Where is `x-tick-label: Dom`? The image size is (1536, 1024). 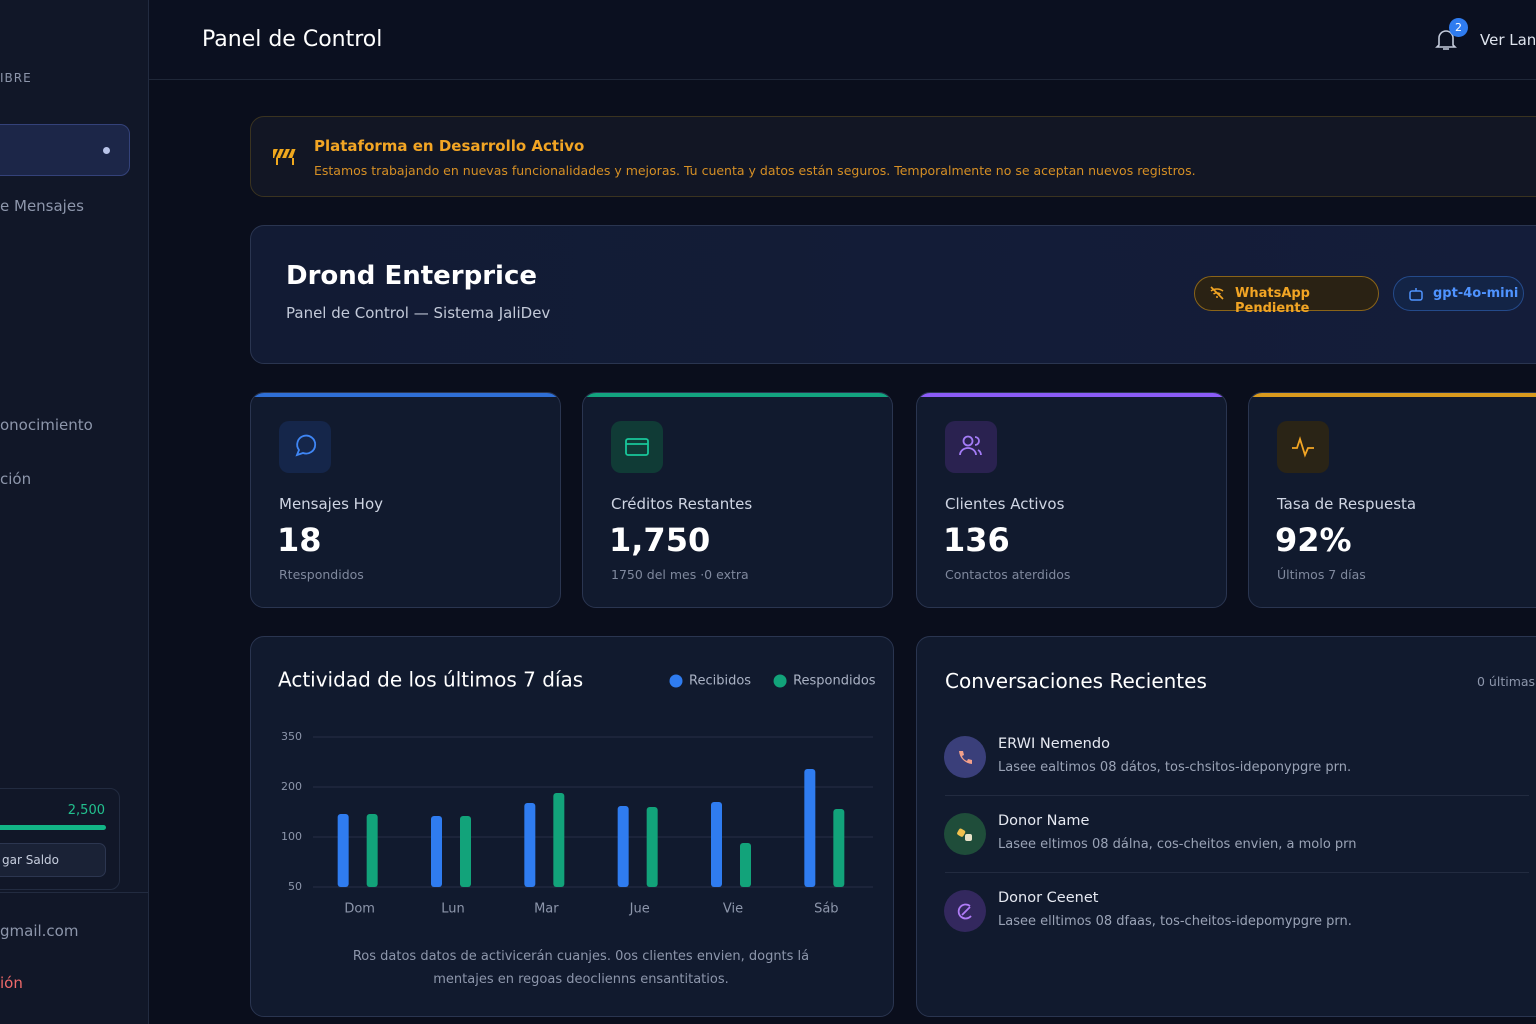
x-tick-label: Dom is located at coordinates (359, 909).